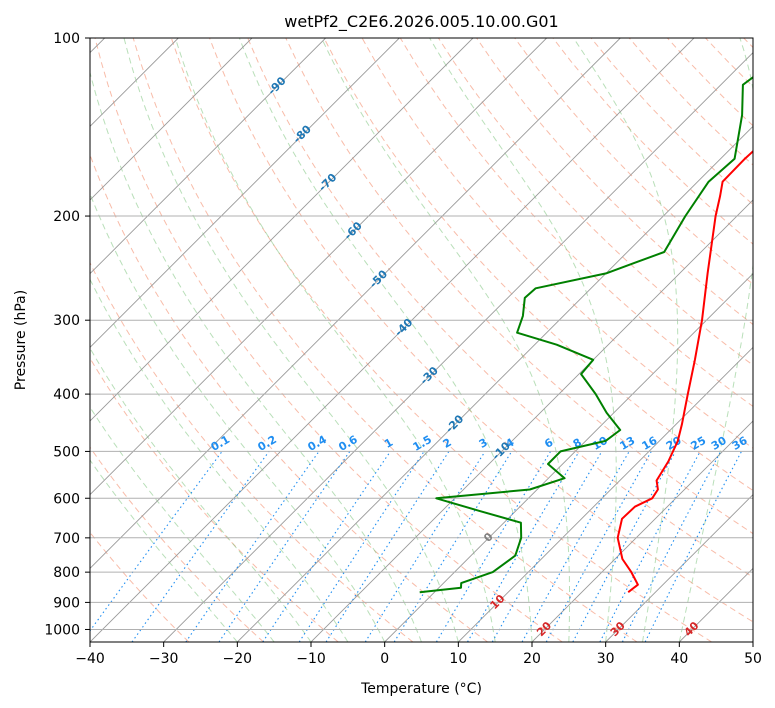 The height and width of the screenshot is (708, 775). What do you see at coordinates (66, 39) in the screenshot?
I see `y-tick-label: 100` at bounding box center [66, 39].